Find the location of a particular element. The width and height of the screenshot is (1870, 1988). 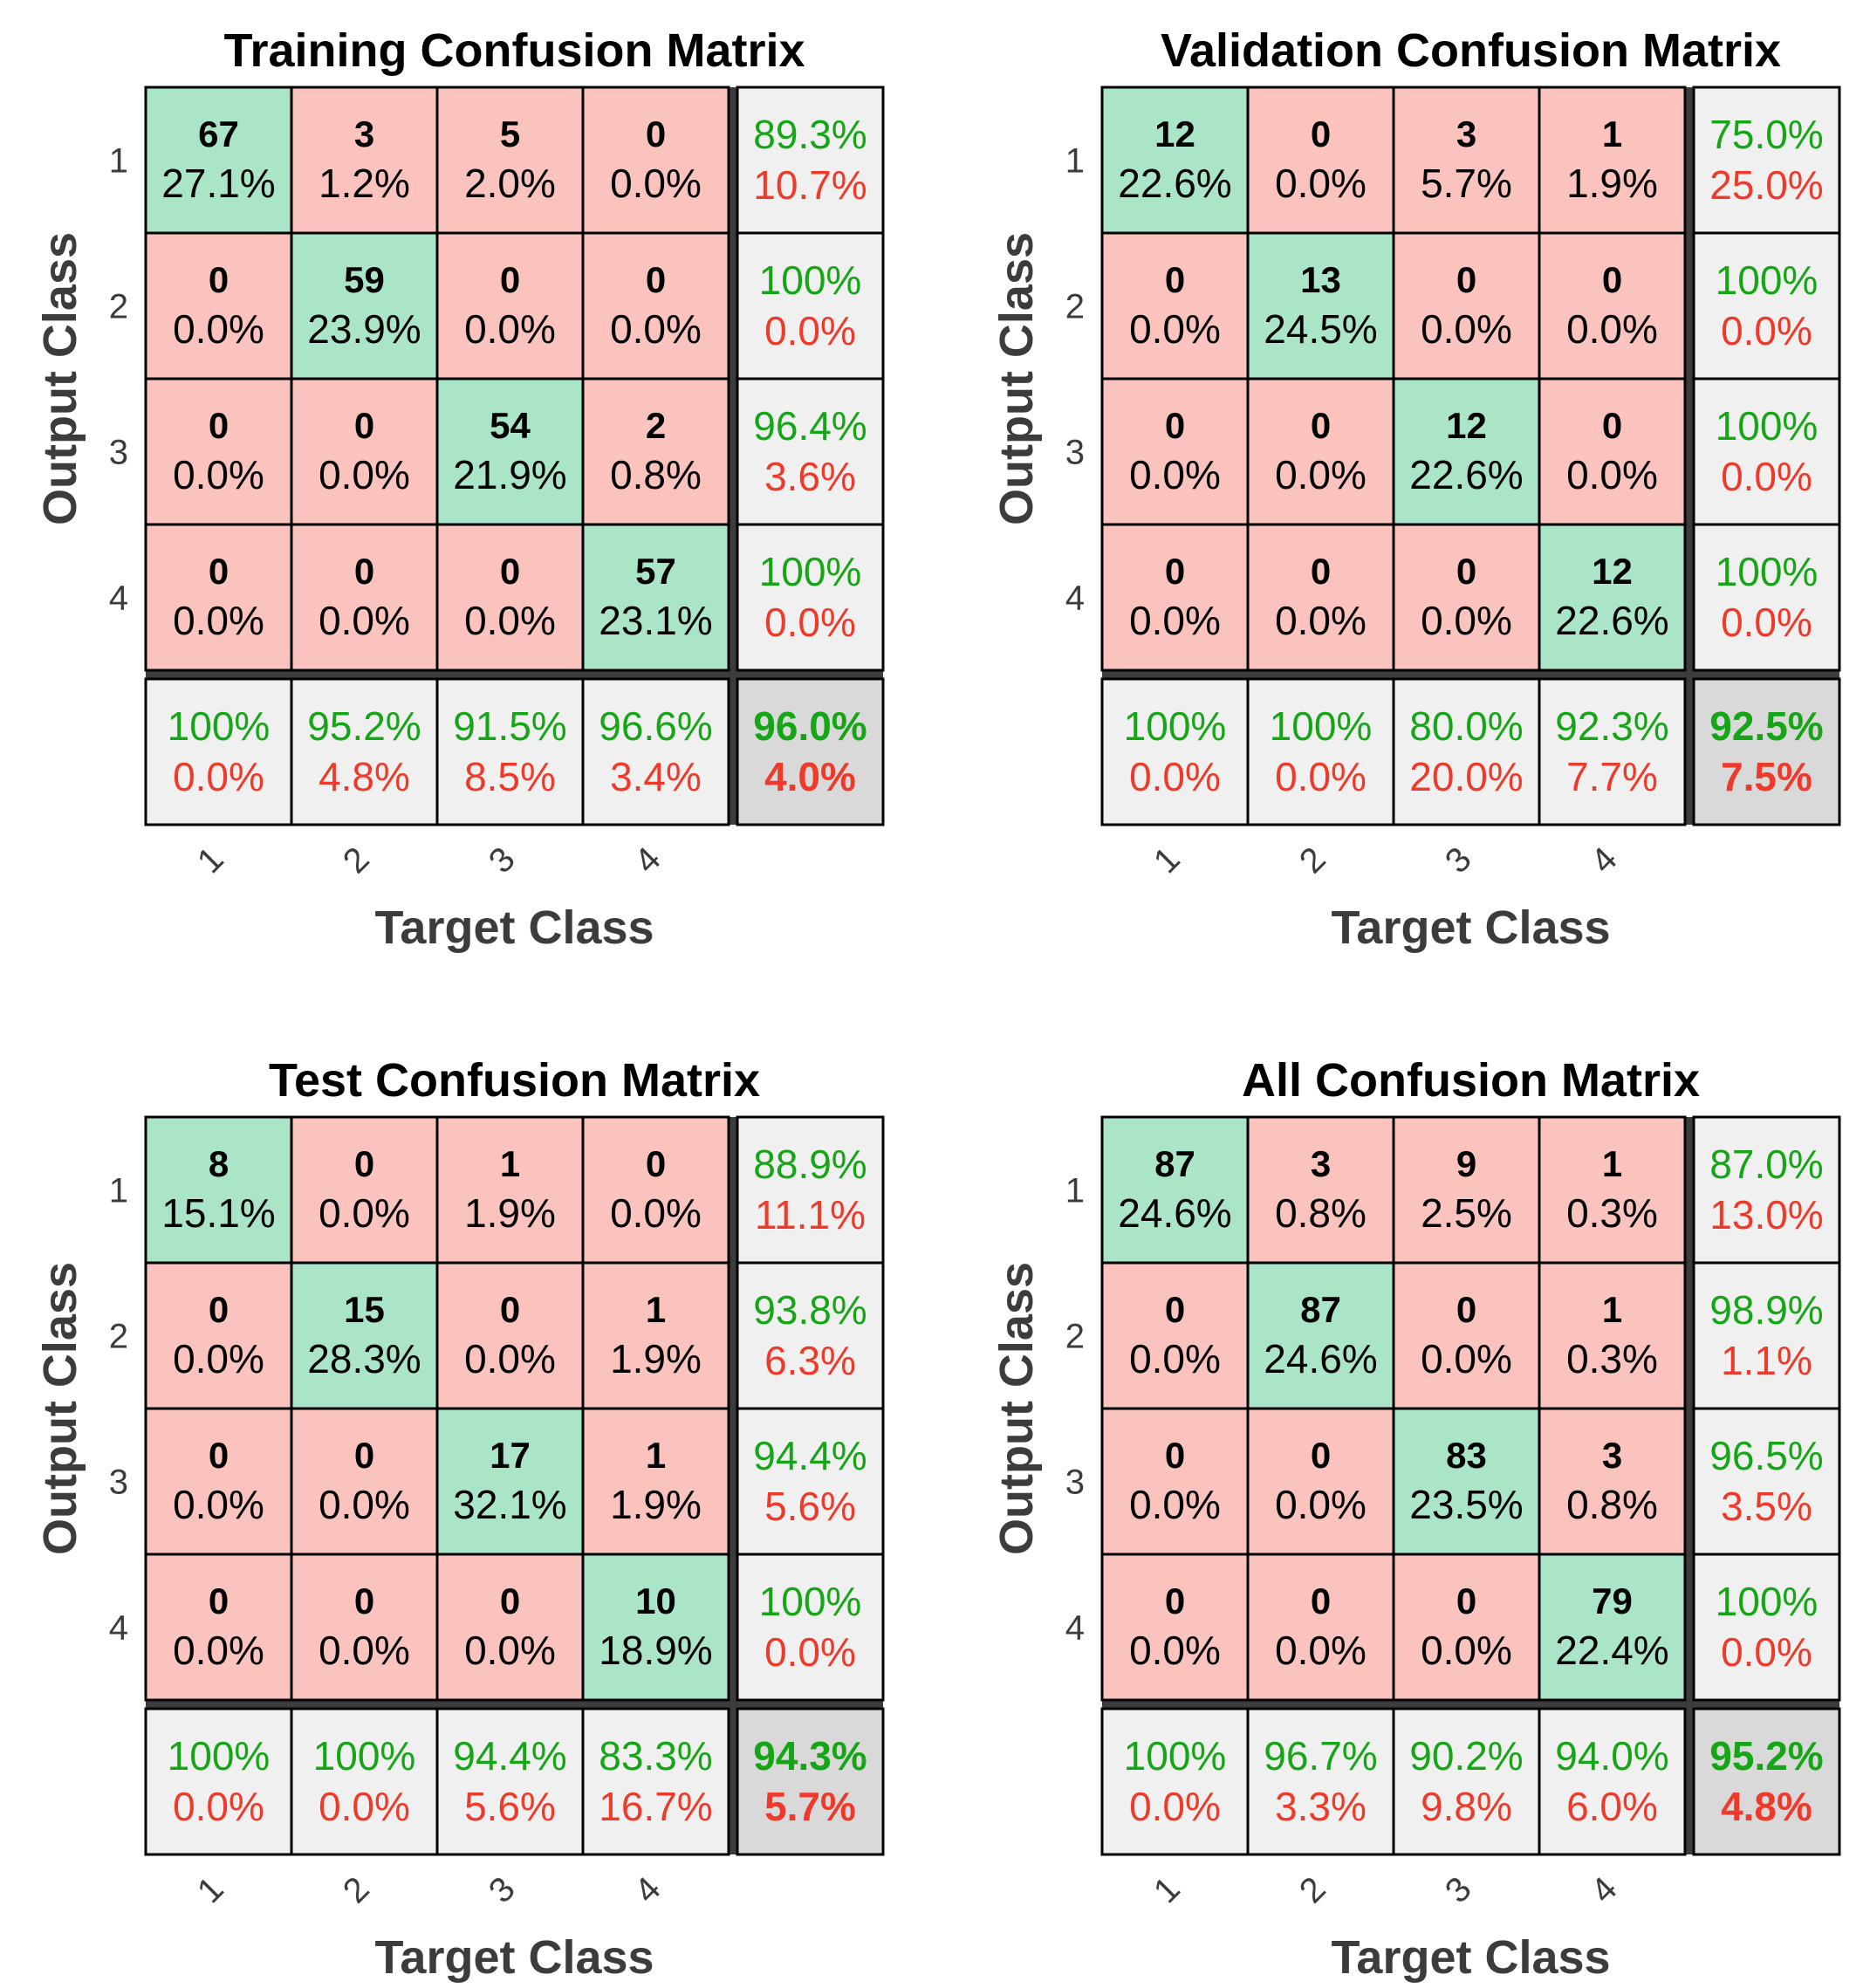

overall-cell is located at coordinates (810, 751).